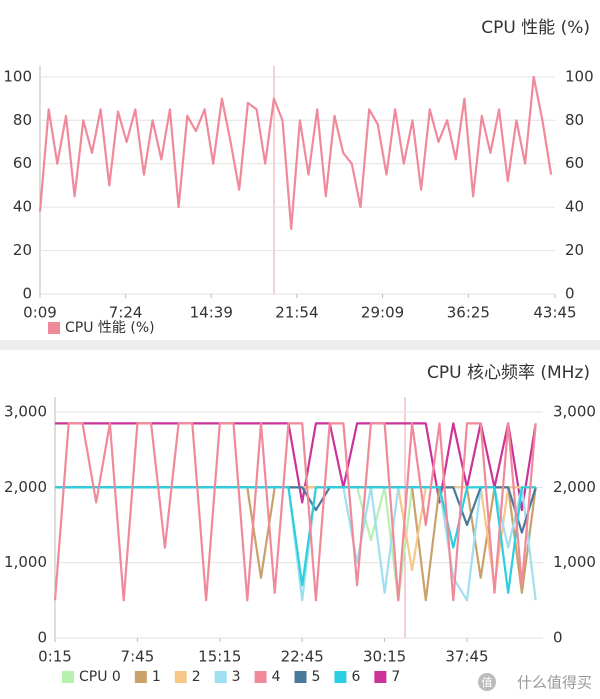 This screenshot has height=699, width=600. Describe the element at coordinates (508, 373) in the screenshot. I see `chart-title: CPU 核心频率 (MHz)` at that location.